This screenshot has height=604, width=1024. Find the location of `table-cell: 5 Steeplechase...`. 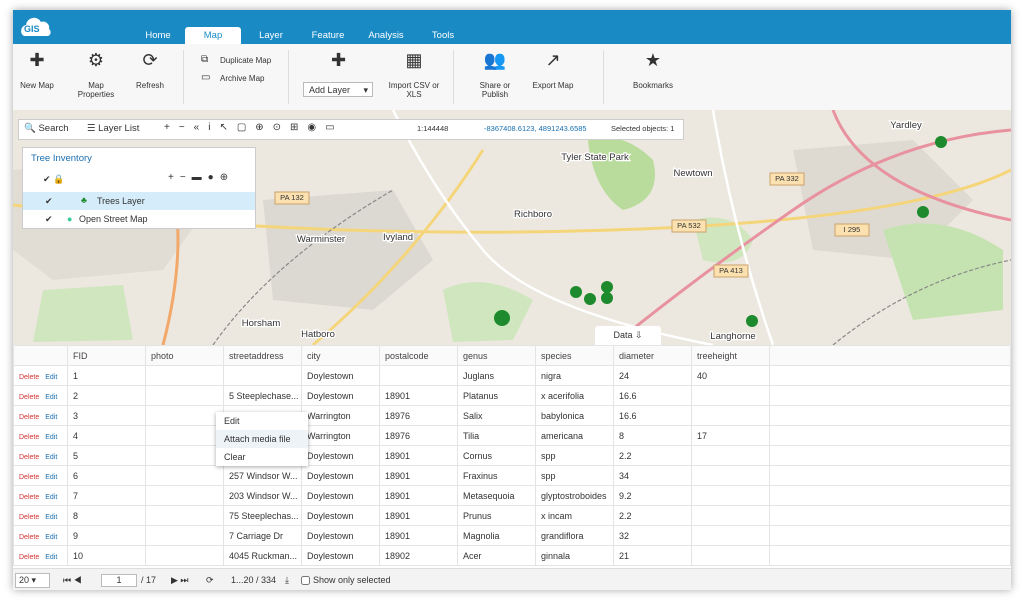

table-cell: 5 Steeplechase... is located at coordinates (262, 395).